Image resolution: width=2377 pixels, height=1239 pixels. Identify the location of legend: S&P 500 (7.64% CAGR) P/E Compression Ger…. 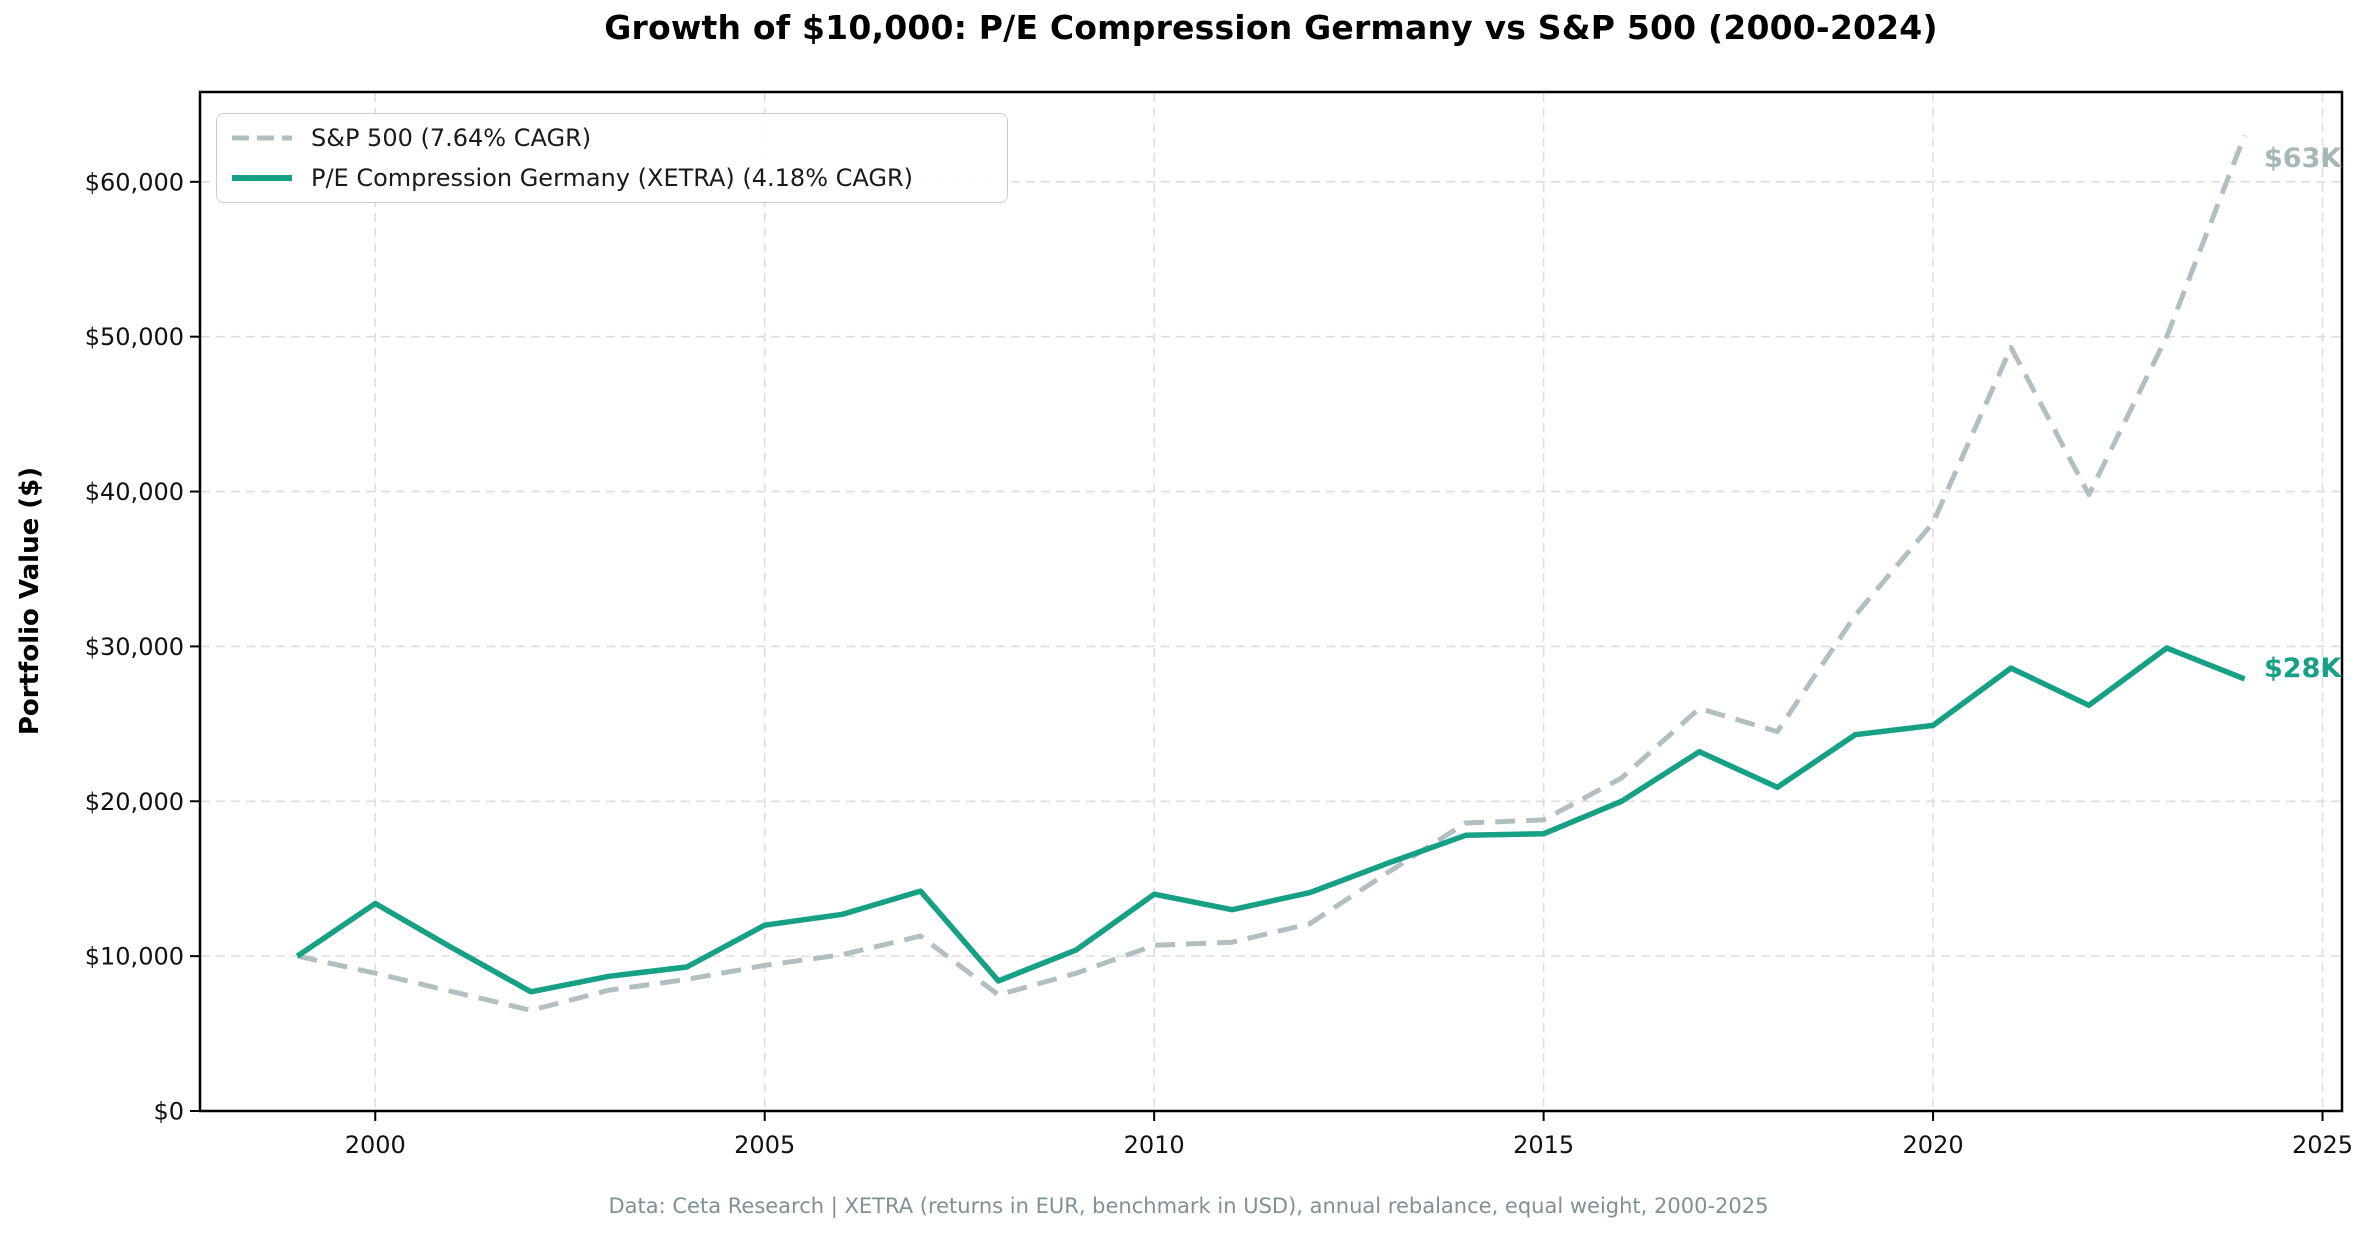
(612, 158).